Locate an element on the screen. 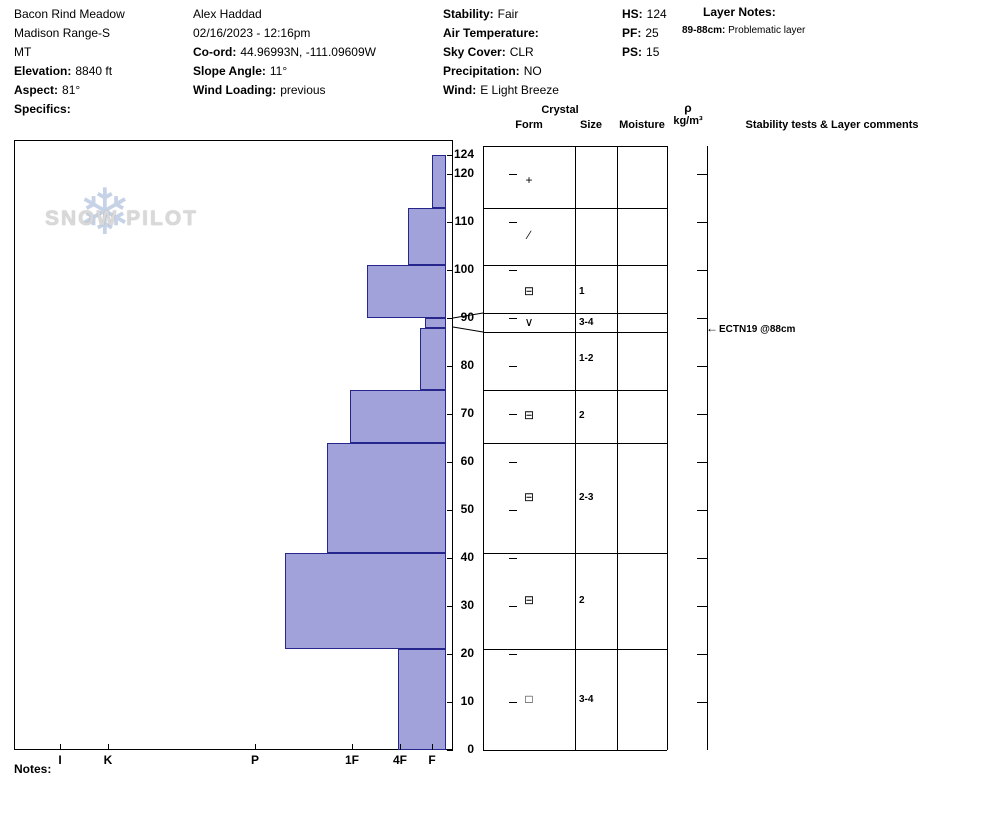 The image size is (994, 840). grain-size-label: 2-3 is located at coordinates (586, 497).